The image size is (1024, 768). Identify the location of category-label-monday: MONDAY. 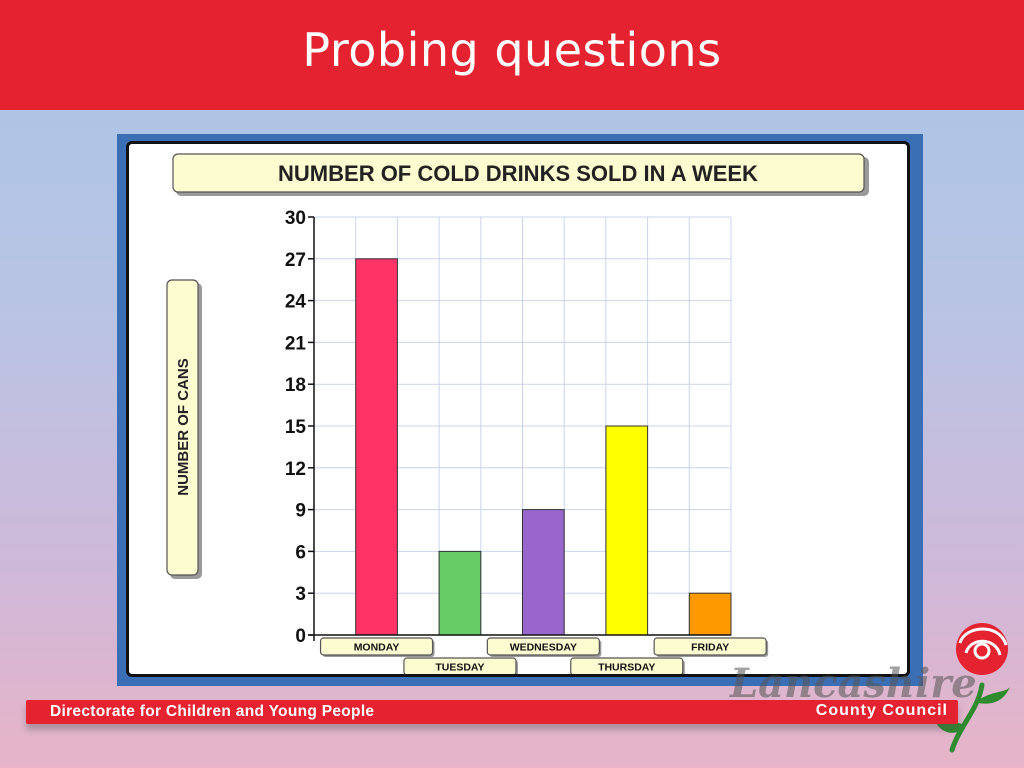
(377, 647).